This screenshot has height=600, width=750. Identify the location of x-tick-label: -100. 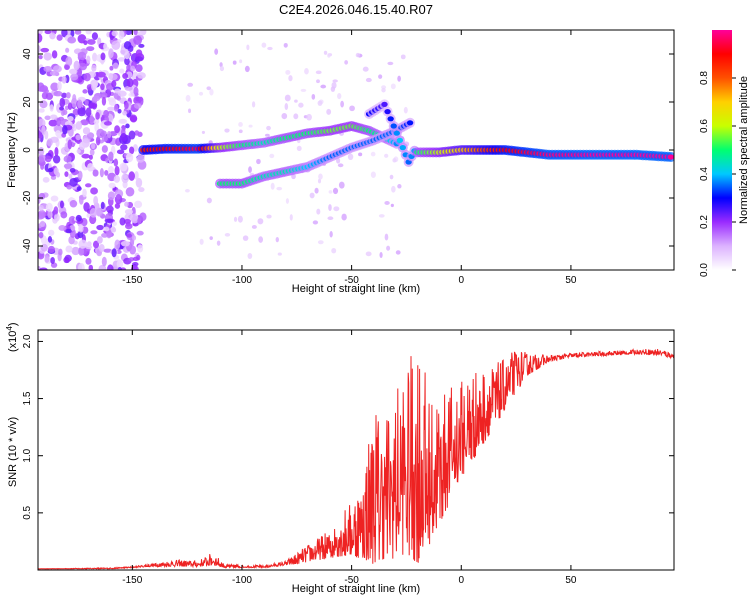
(242, 280).